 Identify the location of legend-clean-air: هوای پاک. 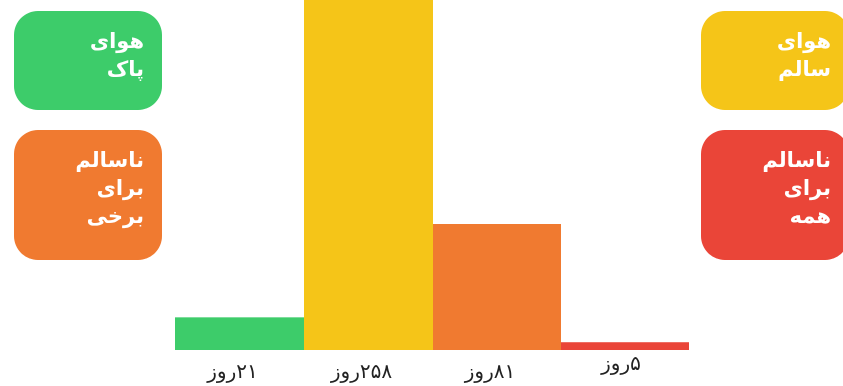
(88, 60).